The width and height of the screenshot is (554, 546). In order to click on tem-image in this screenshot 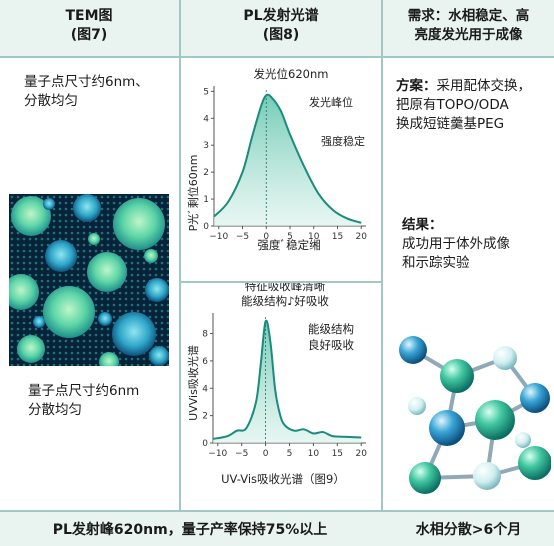, I will do `click(89, 280)`.